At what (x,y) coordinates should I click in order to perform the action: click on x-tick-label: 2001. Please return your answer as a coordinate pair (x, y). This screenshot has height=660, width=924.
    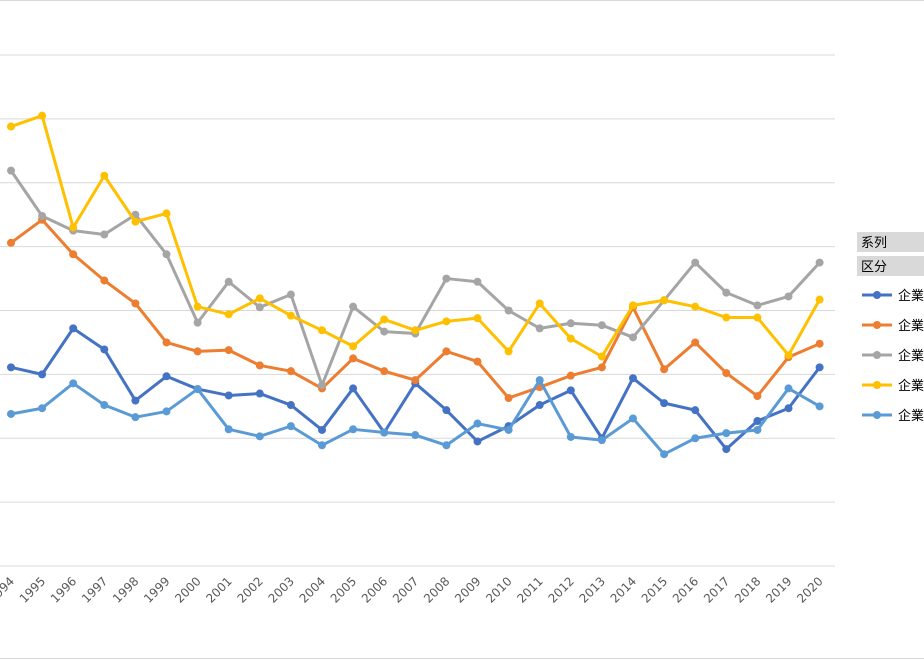
    Looking at the image, I should click on (218, 589).